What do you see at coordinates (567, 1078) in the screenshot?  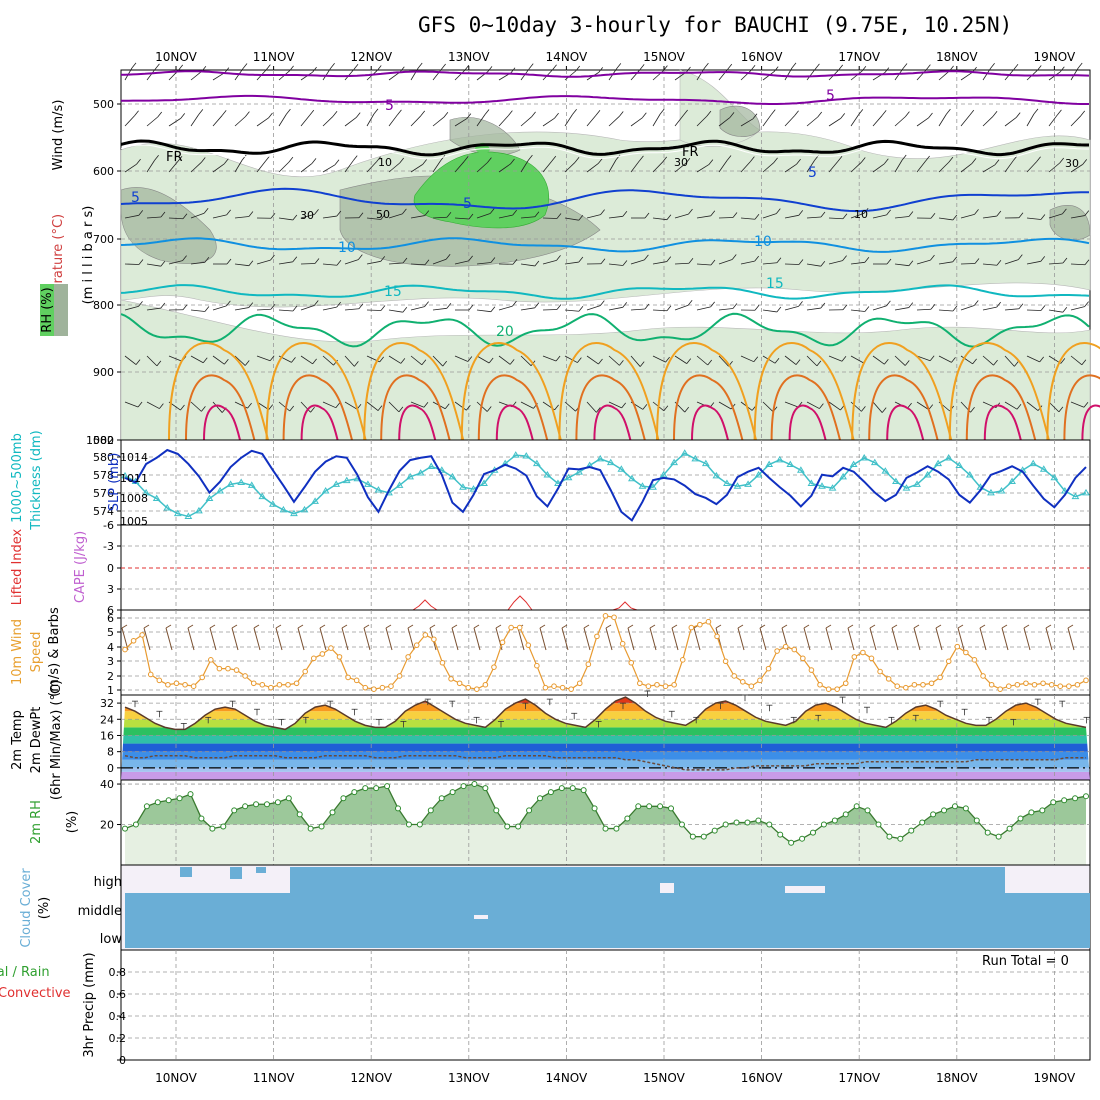 I see `date-label: 14NOV` at bounding box center [567, 1078].